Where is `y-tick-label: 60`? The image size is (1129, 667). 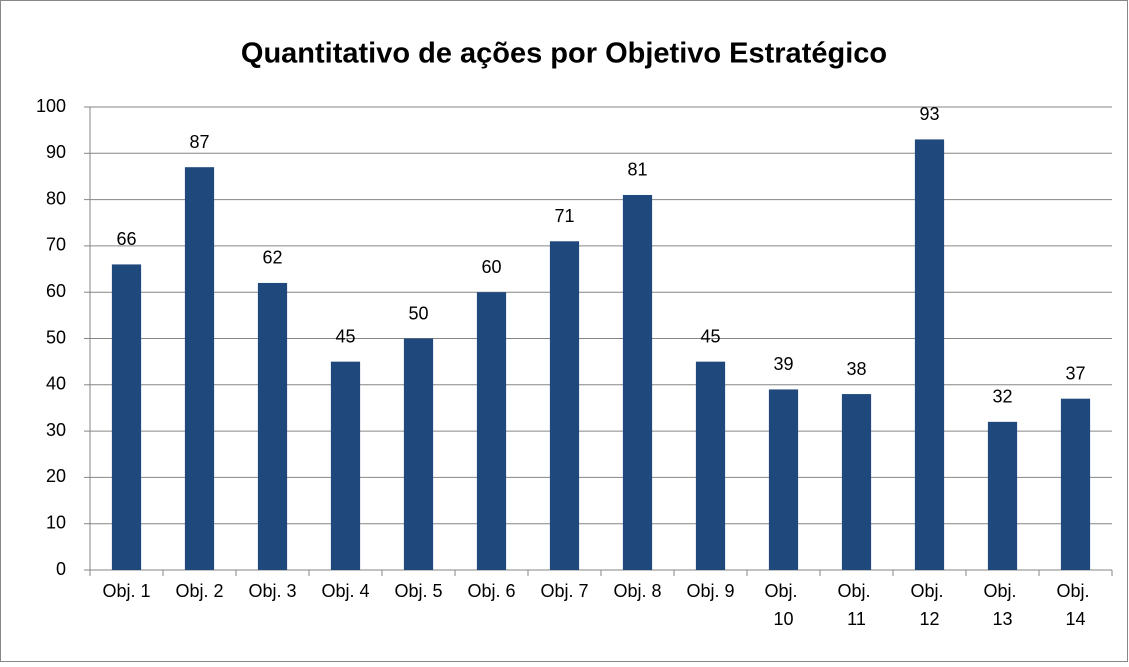
y-tick-label: 60 is located at coordinates (56, 291).